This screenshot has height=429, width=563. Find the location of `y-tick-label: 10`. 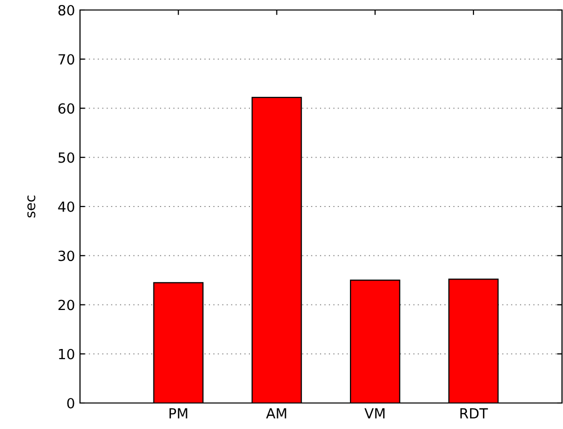

y-tick-label: 10 is located at coordinates (66, 354).